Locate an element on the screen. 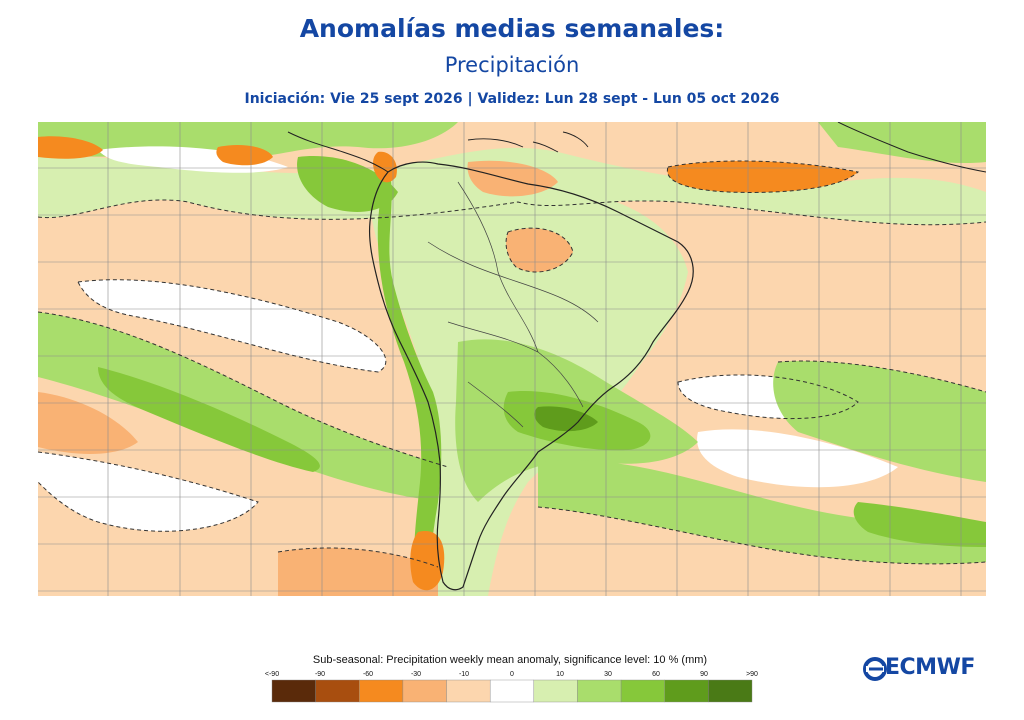 Image resolution: width=1024 pixels, height=720 pixels. legend-tick-label: -10 is located at coordinates (464, 674).